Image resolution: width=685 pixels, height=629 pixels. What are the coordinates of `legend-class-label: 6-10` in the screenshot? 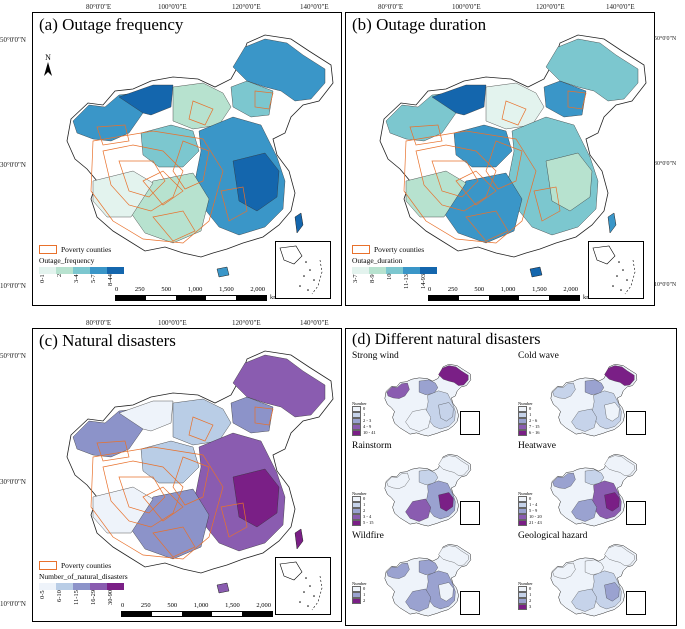 It's located at (59, 596).